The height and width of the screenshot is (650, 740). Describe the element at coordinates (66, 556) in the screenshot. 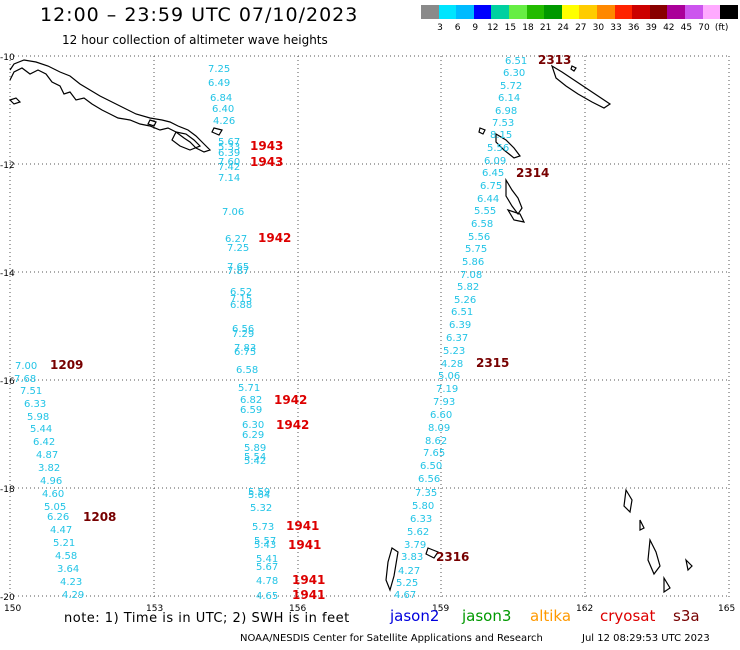

I see `wave-height-value: 4.58` at that location.